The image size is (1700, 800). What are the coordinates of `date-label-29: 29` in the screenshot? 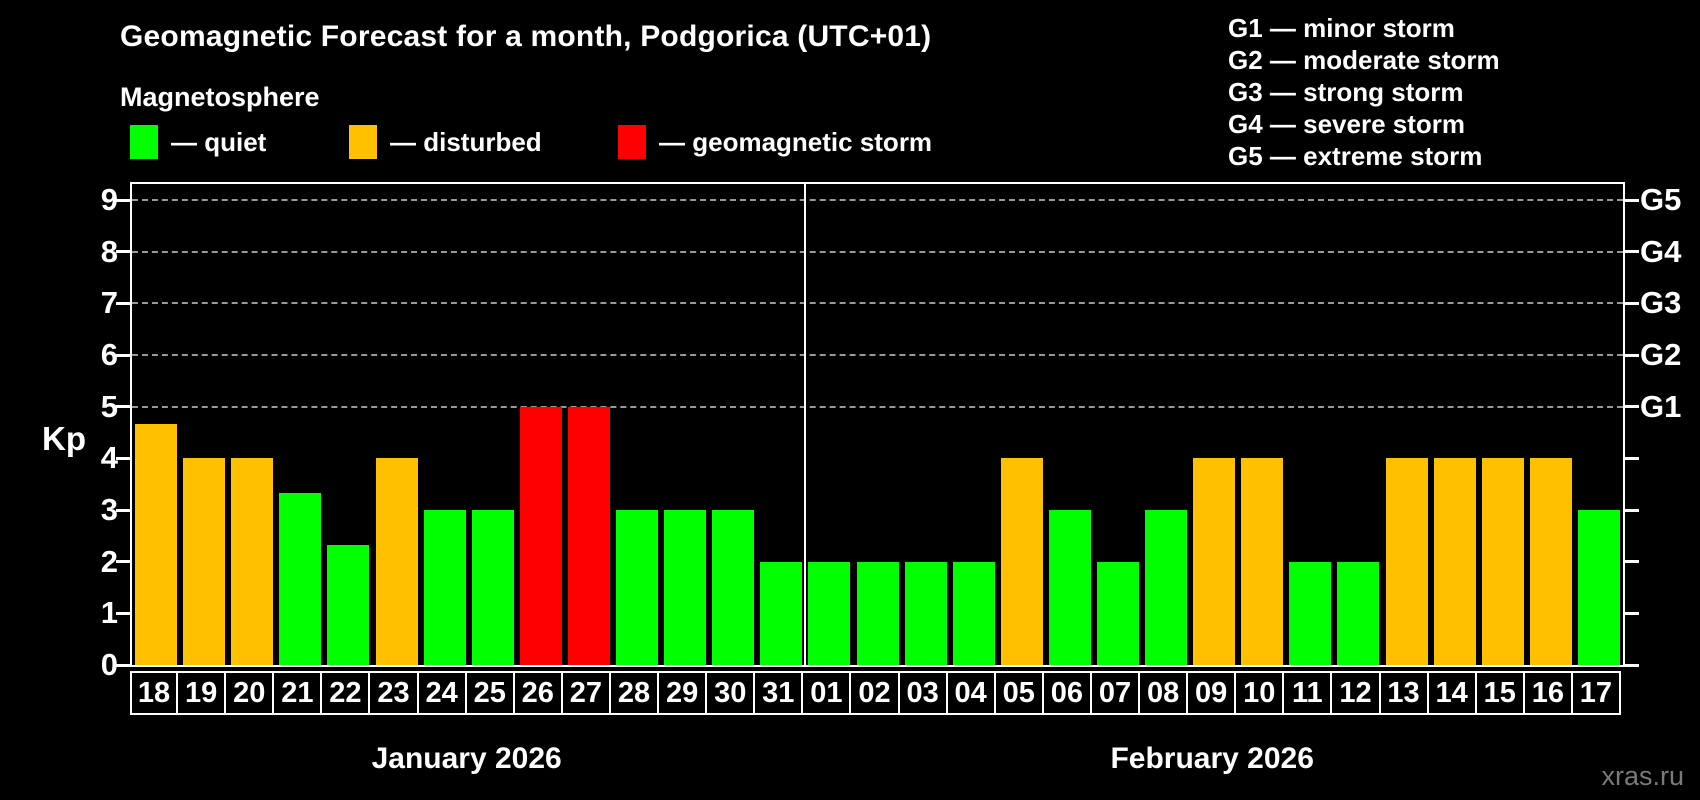 It's located at (682, 693).